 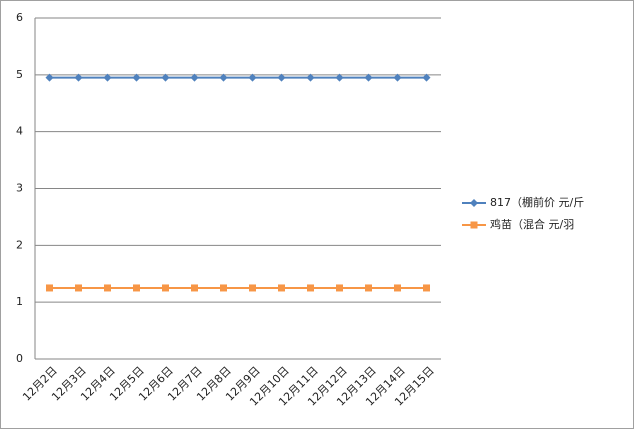 I want to click on y-tick-label: 6, so click(x=19, y=17).